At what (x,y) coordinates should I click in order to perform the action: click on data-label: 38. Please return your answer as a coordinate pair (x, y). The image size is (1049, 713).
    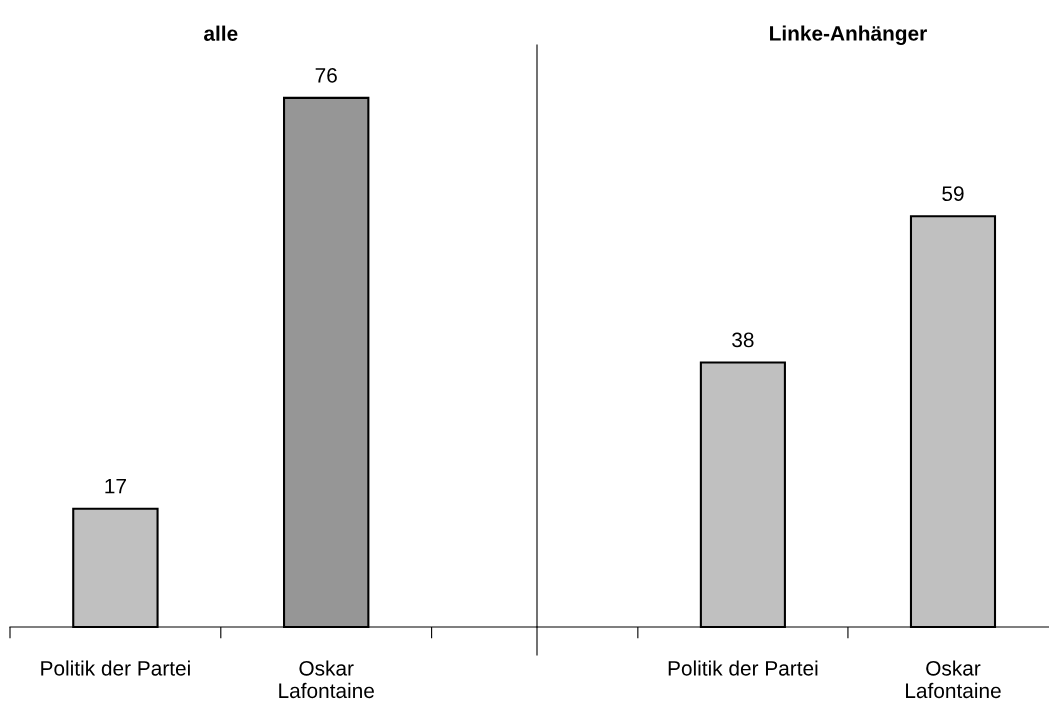
    Looking at the image, I should click on (743, 340).